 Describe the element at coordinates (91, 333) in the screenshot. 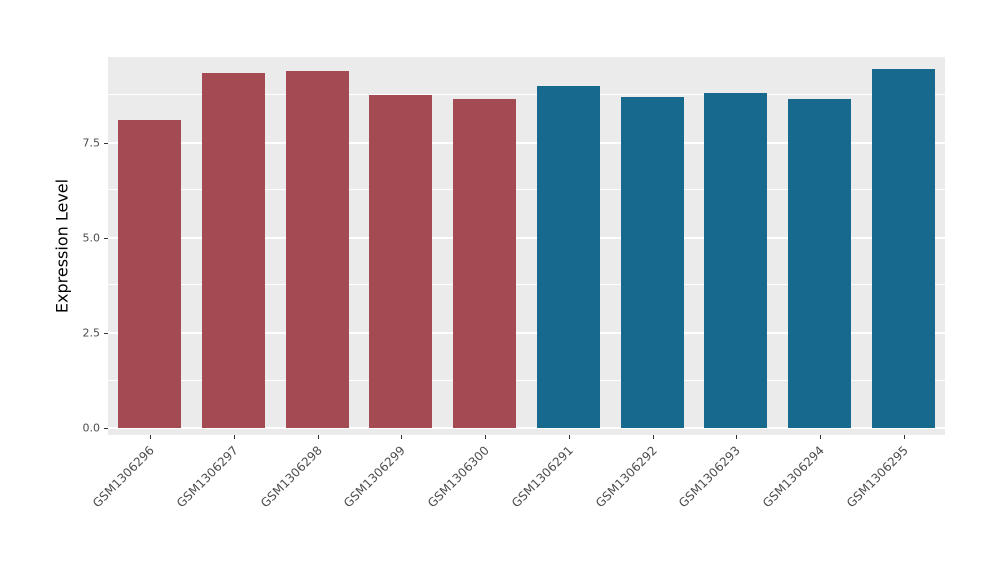

I see `y-tick-label: 2.5` at that location.